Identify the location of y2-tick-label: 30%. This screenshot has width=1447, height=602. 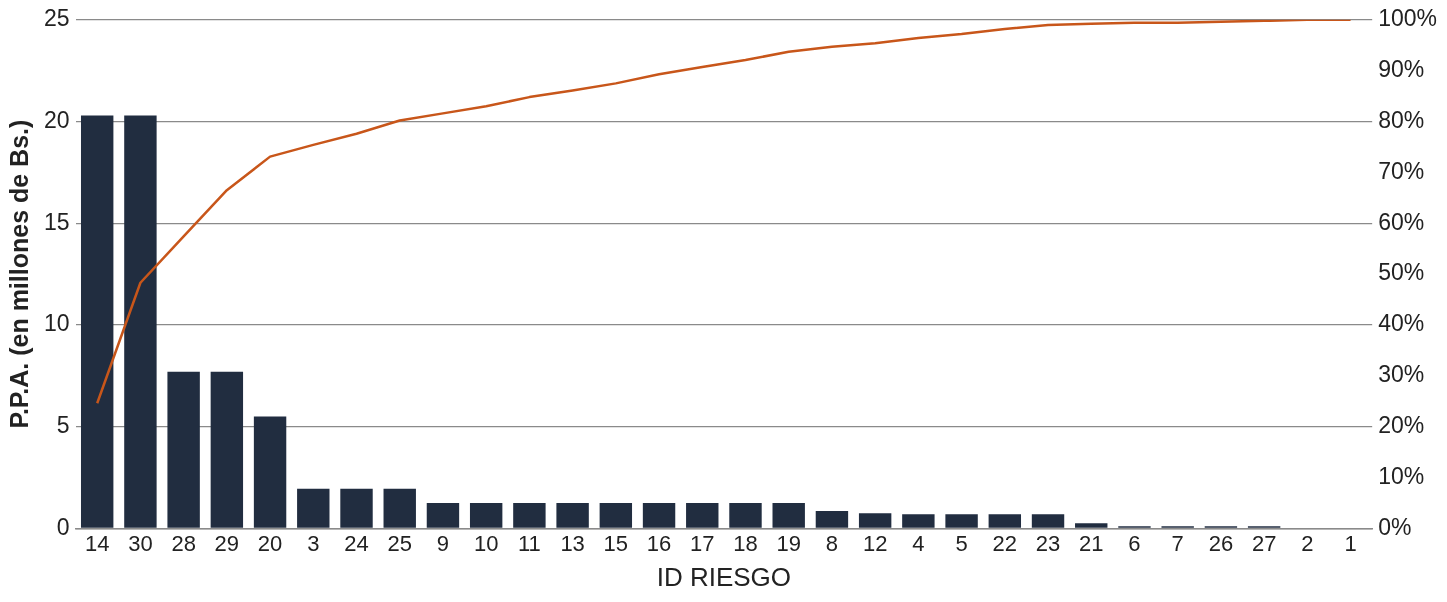
(1401, 374).